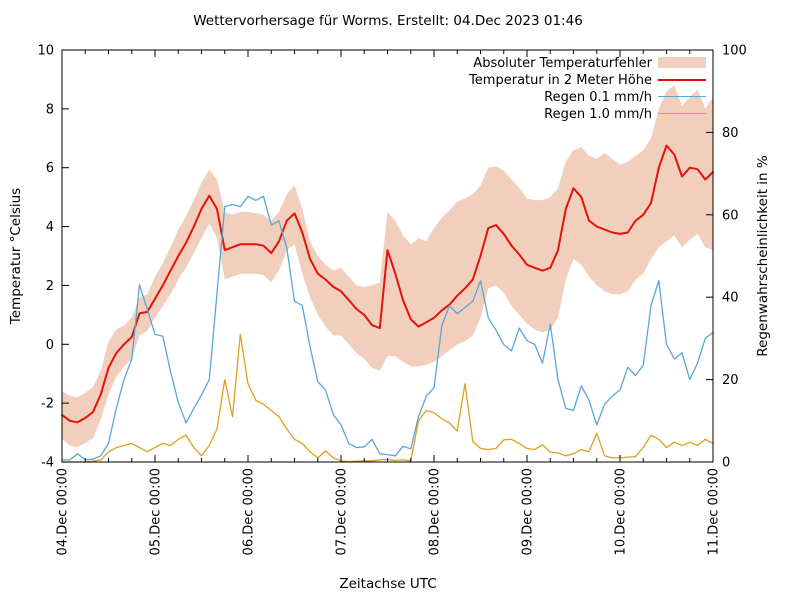 This screenshot has width=800, height=600. Describe the element at coordinates (598, 97) in the screenshot. I see `legend-label-rain-01: Regen 0.1 mm/h` at that location.